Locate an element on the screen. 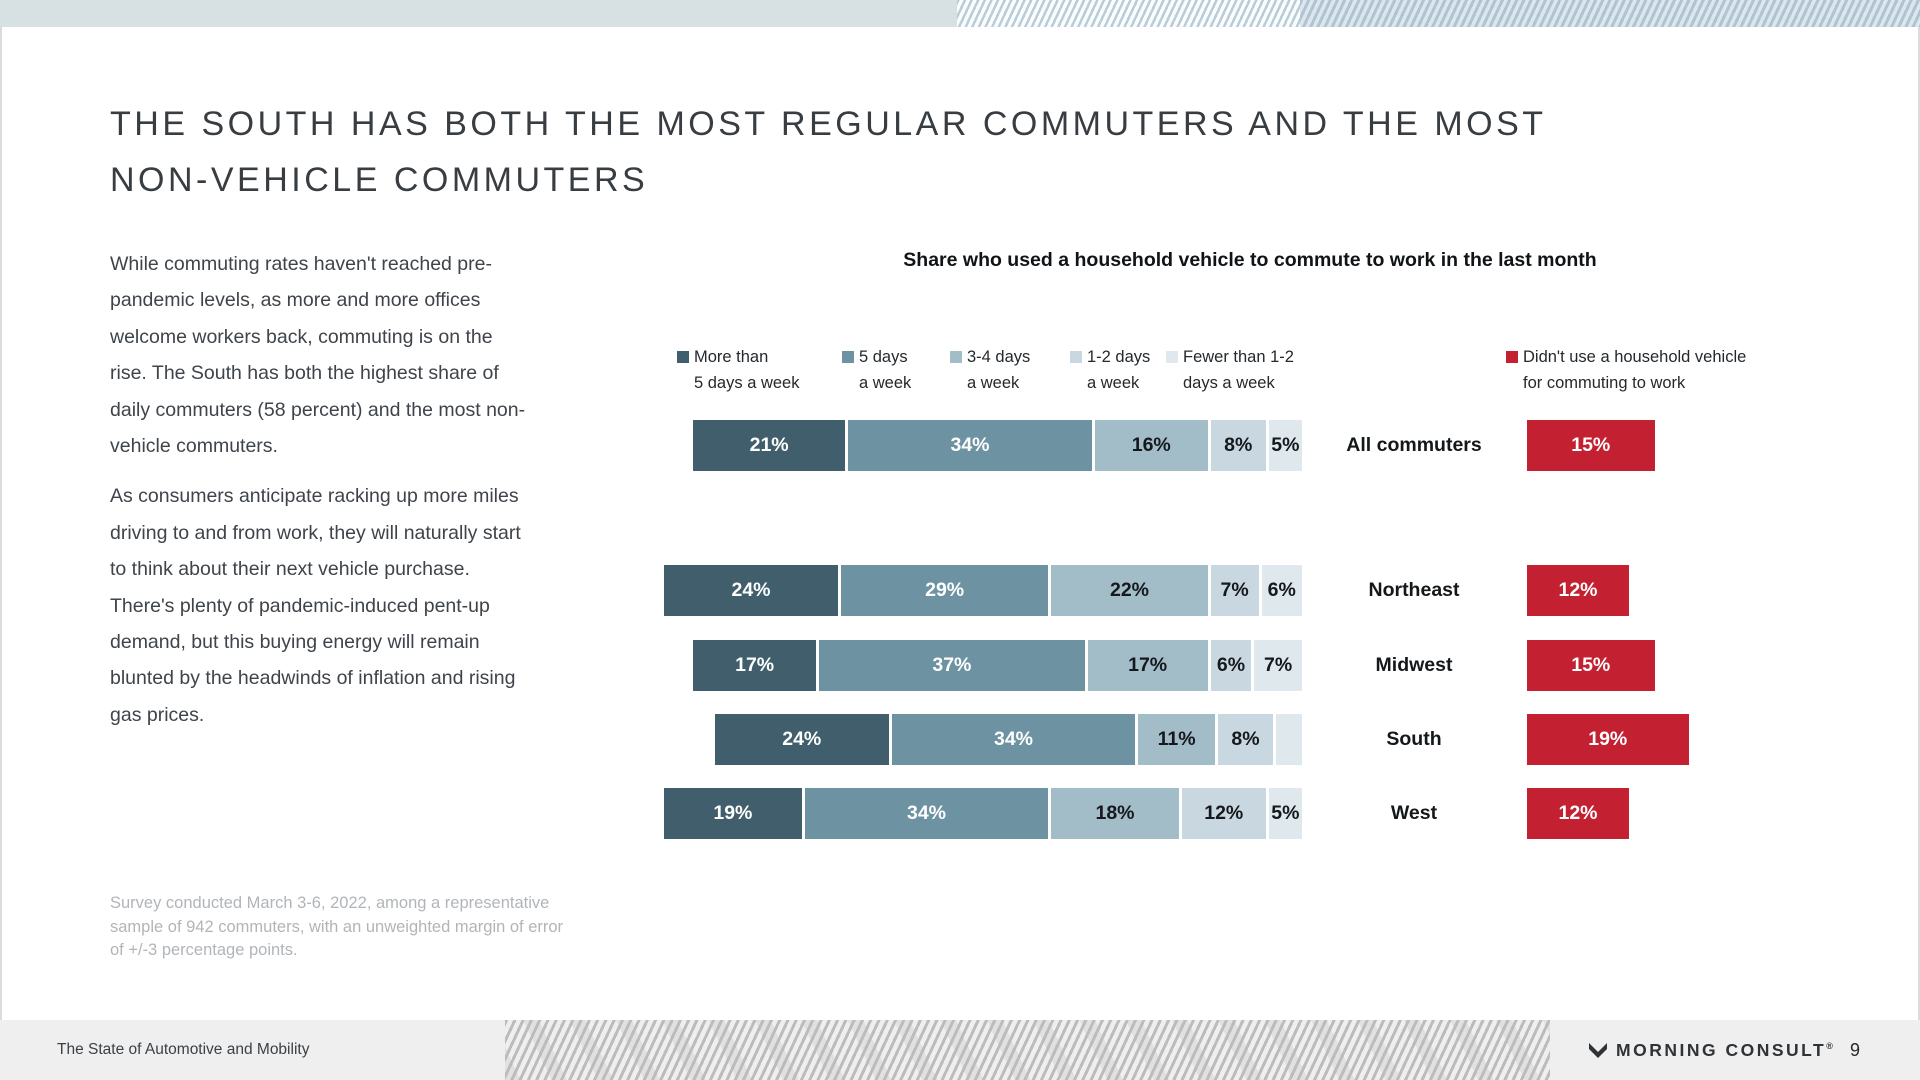 This screenshot has width=1920, height=1080. row-label: Midwest is located at coordinates (1414, 665).